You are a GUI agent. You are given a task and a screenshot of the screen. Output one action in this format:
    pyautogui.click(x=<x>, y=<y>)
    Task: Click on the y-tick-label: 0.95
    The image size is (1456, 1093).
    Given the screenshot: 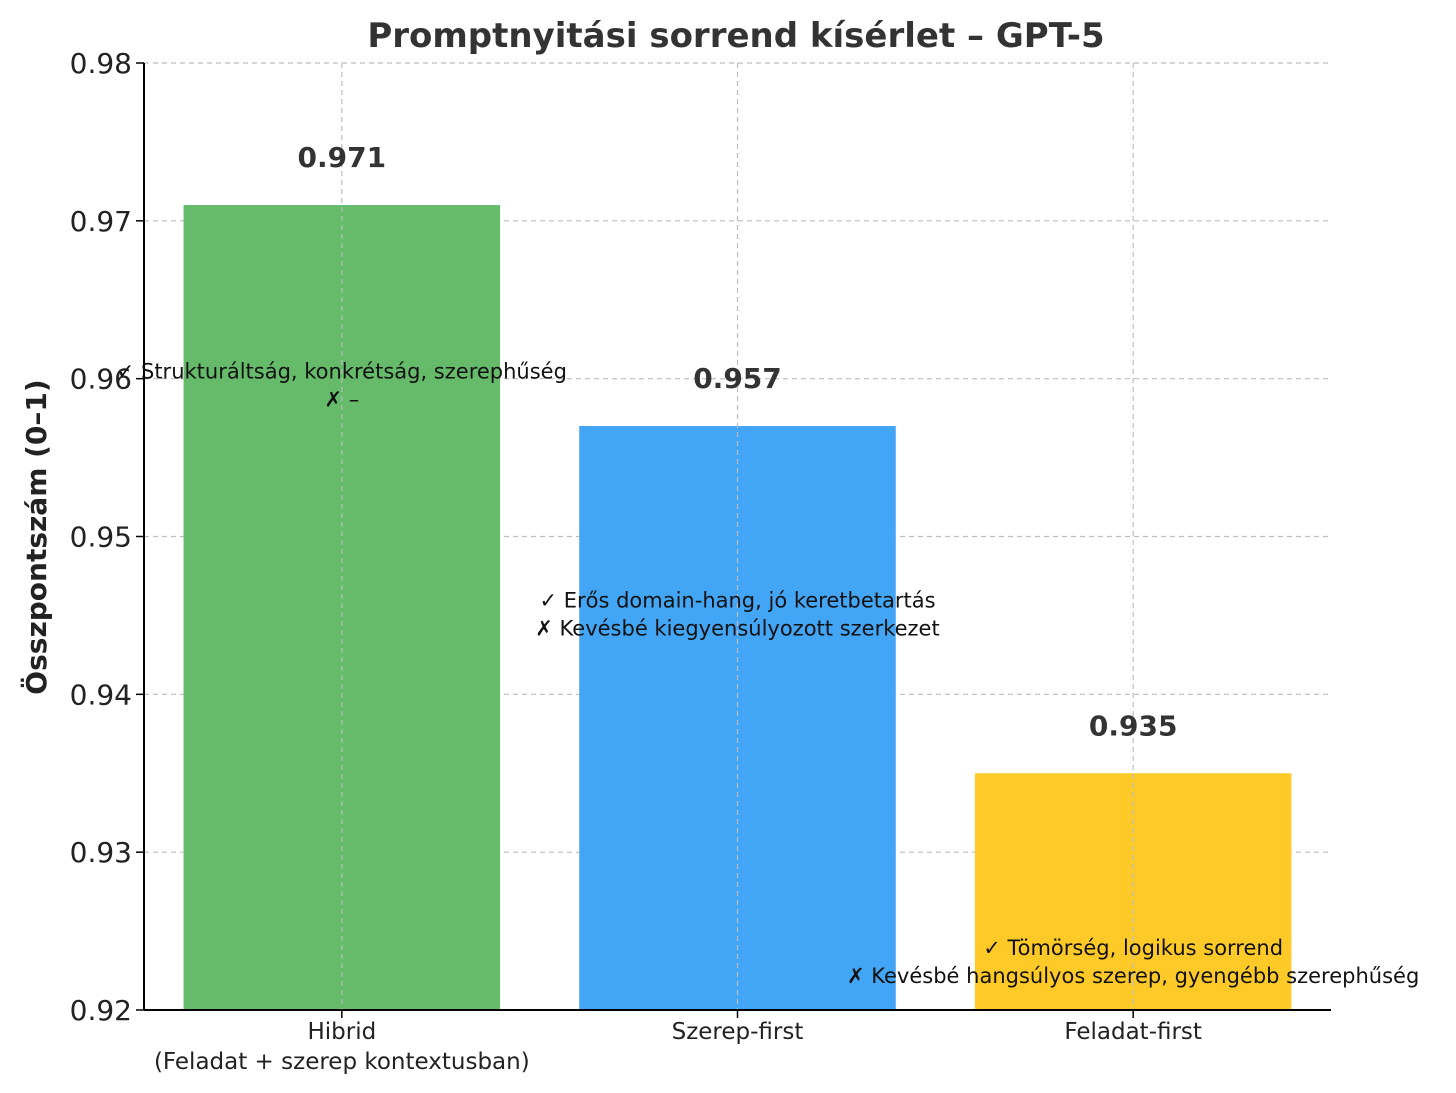 What is the action you would take?
    pyautogui.click(x=101, y=537)
    